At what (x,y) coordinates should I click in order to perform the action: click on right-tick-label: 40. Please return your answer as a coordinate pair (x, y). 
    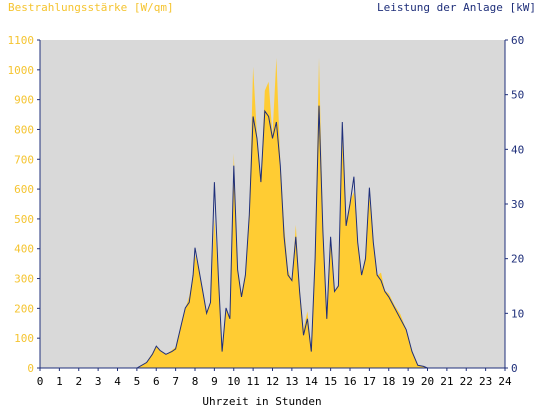
    Looking at the image, I should click on (517, 149).